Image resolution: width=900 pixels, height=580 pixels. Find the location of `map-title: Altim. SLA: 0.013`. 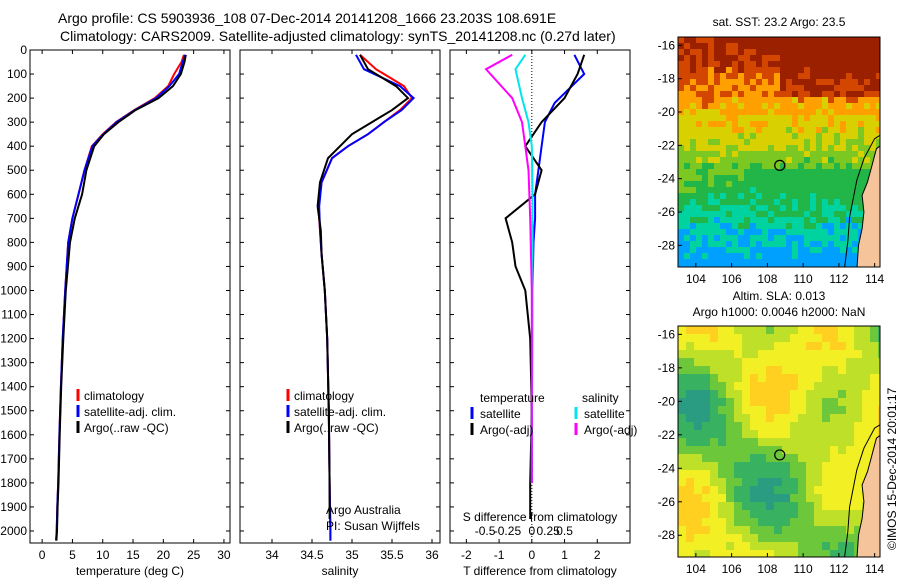

map-title: Altim. SLA: 0.013 is located at coordinates (779, 296).